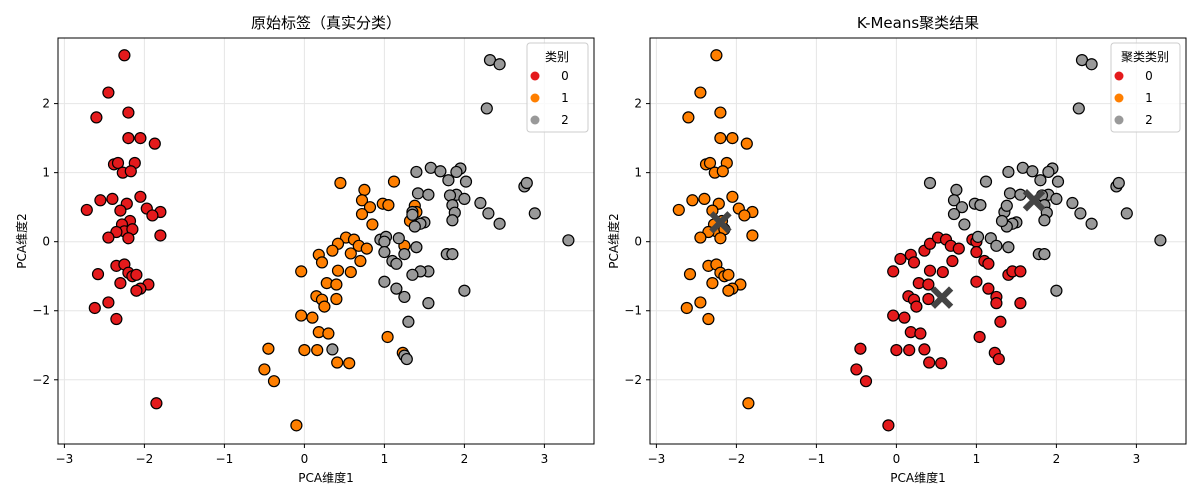  I want to click on x-tick-label: −1, so click(817, 459).